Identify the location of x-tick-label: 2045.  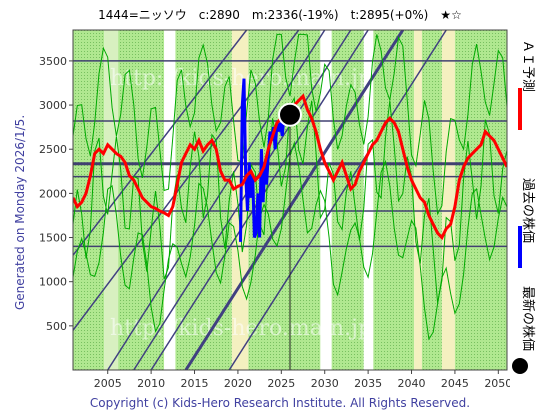
(455, 383).